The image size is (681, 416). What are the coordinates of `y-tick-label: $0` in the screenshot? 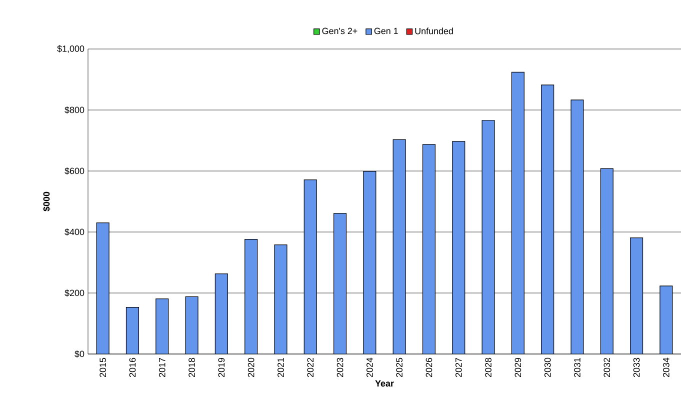 It's located at (79, 354).